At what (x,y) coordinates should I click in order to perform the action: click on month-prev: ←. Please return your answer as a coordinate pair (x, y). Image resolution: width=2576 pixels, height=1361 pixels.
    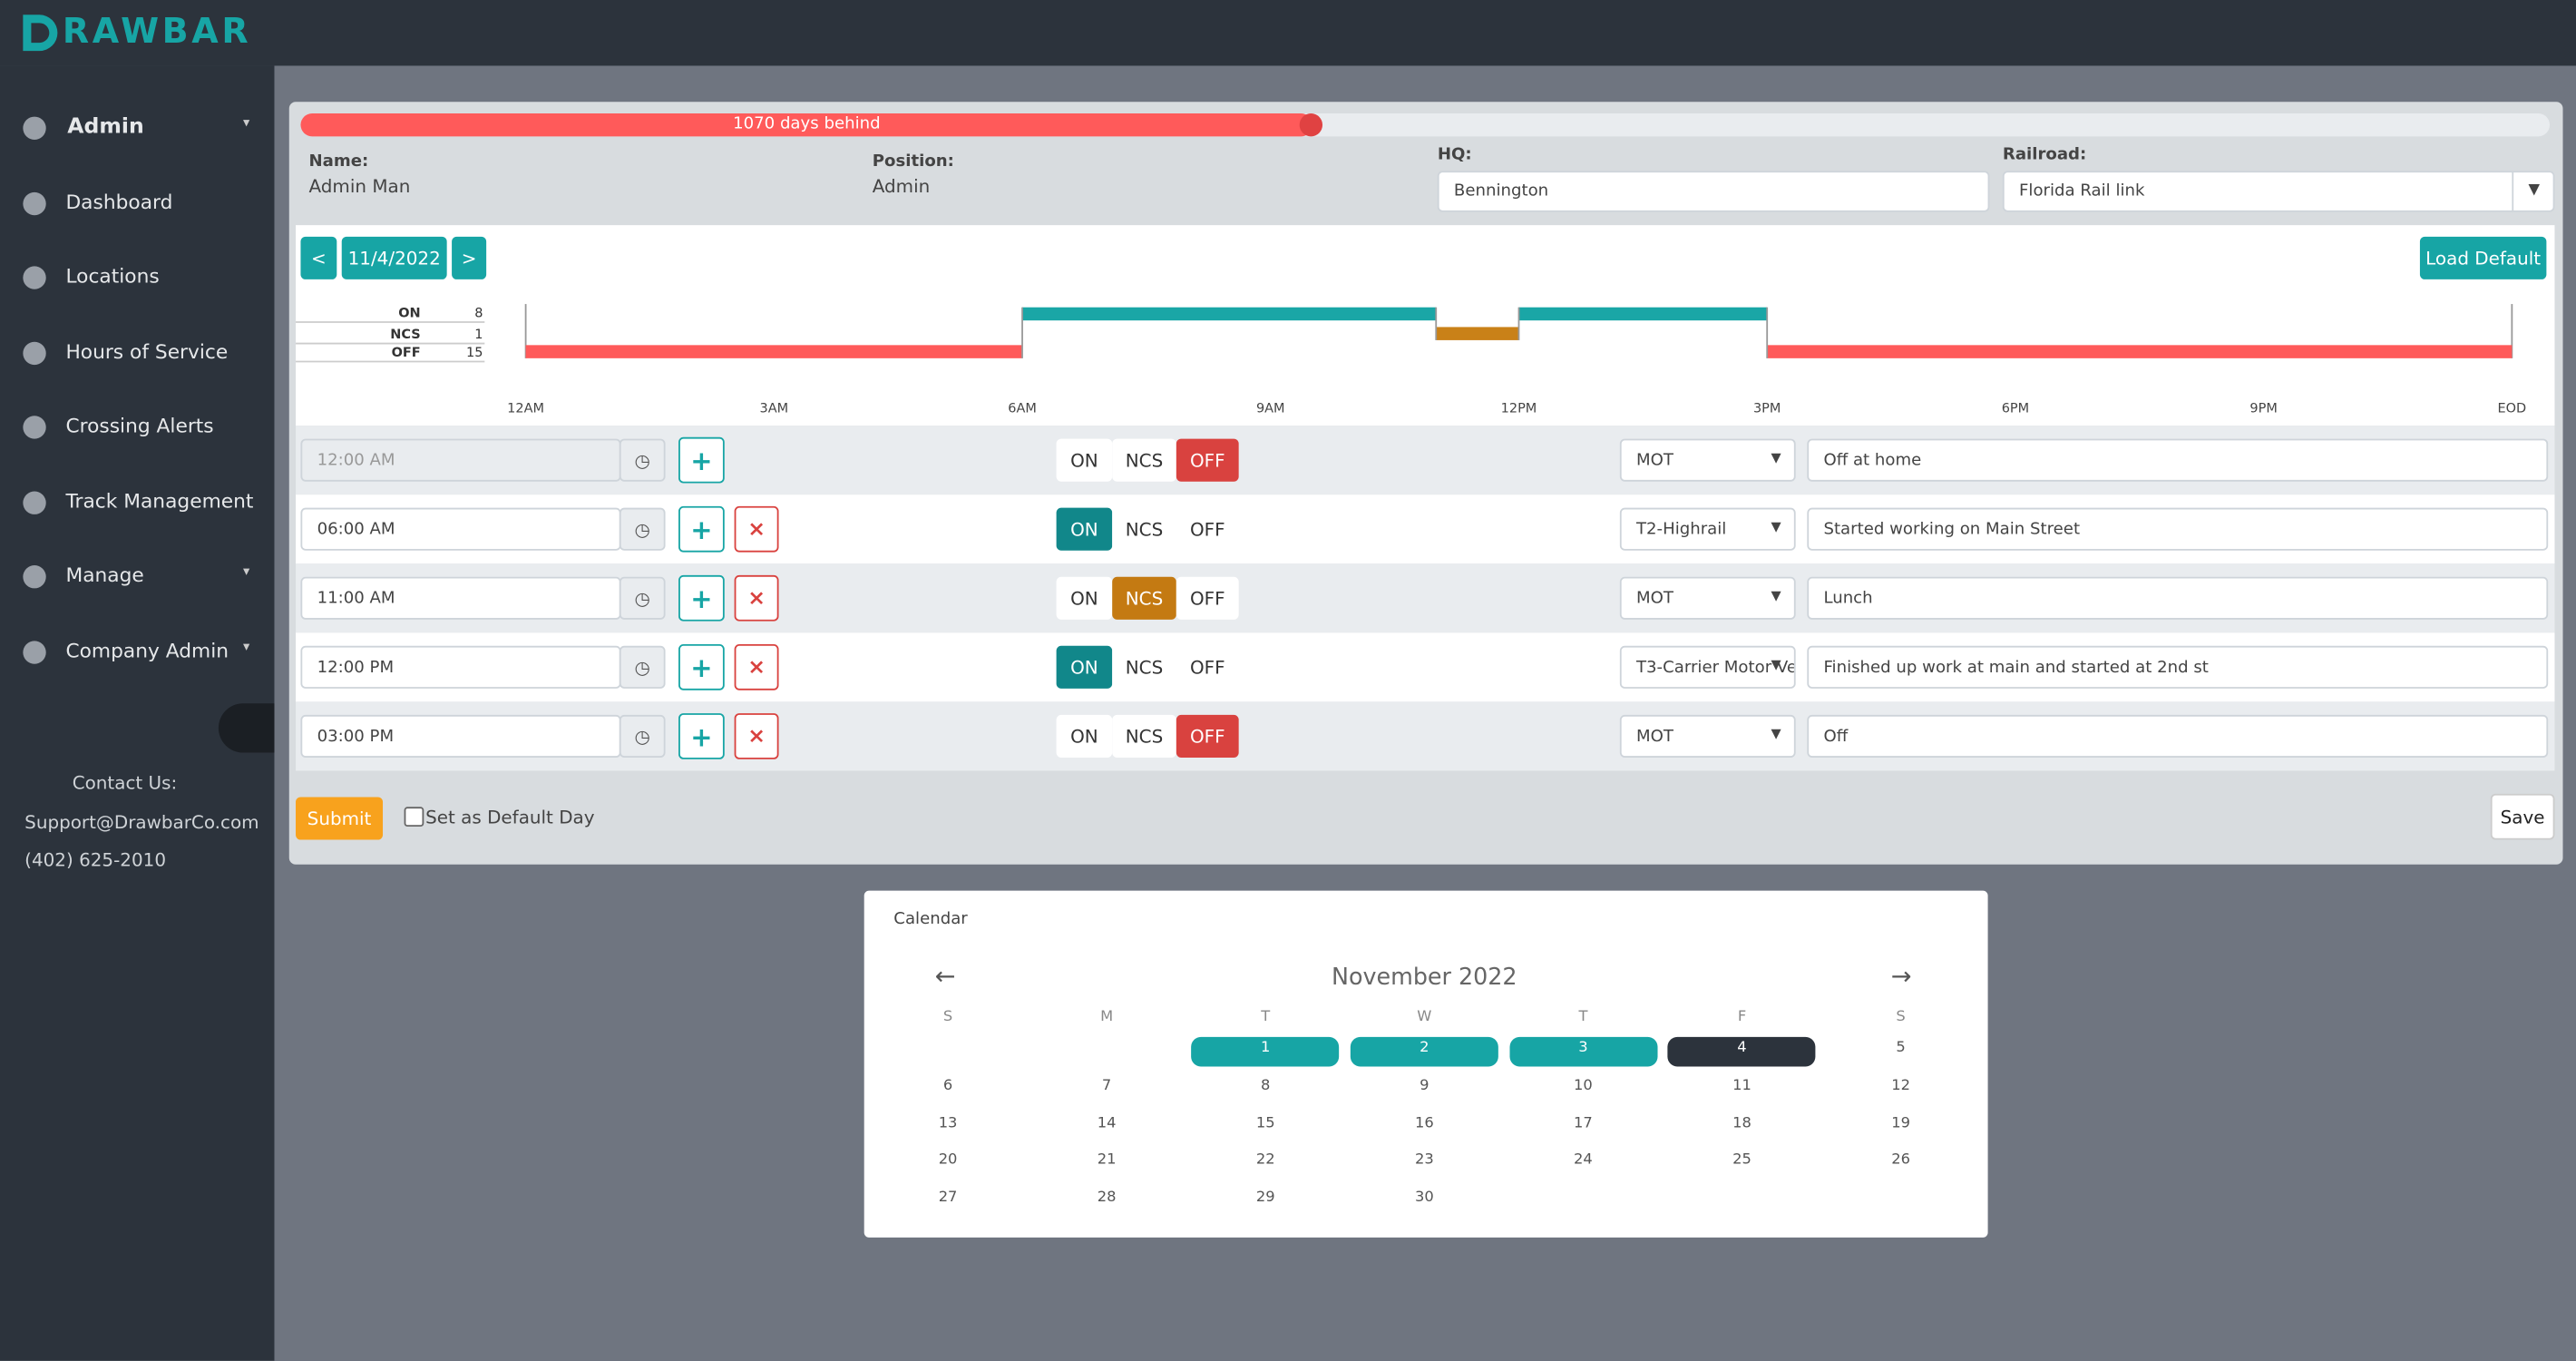
    Looking at the image, I should click on (945, 976).